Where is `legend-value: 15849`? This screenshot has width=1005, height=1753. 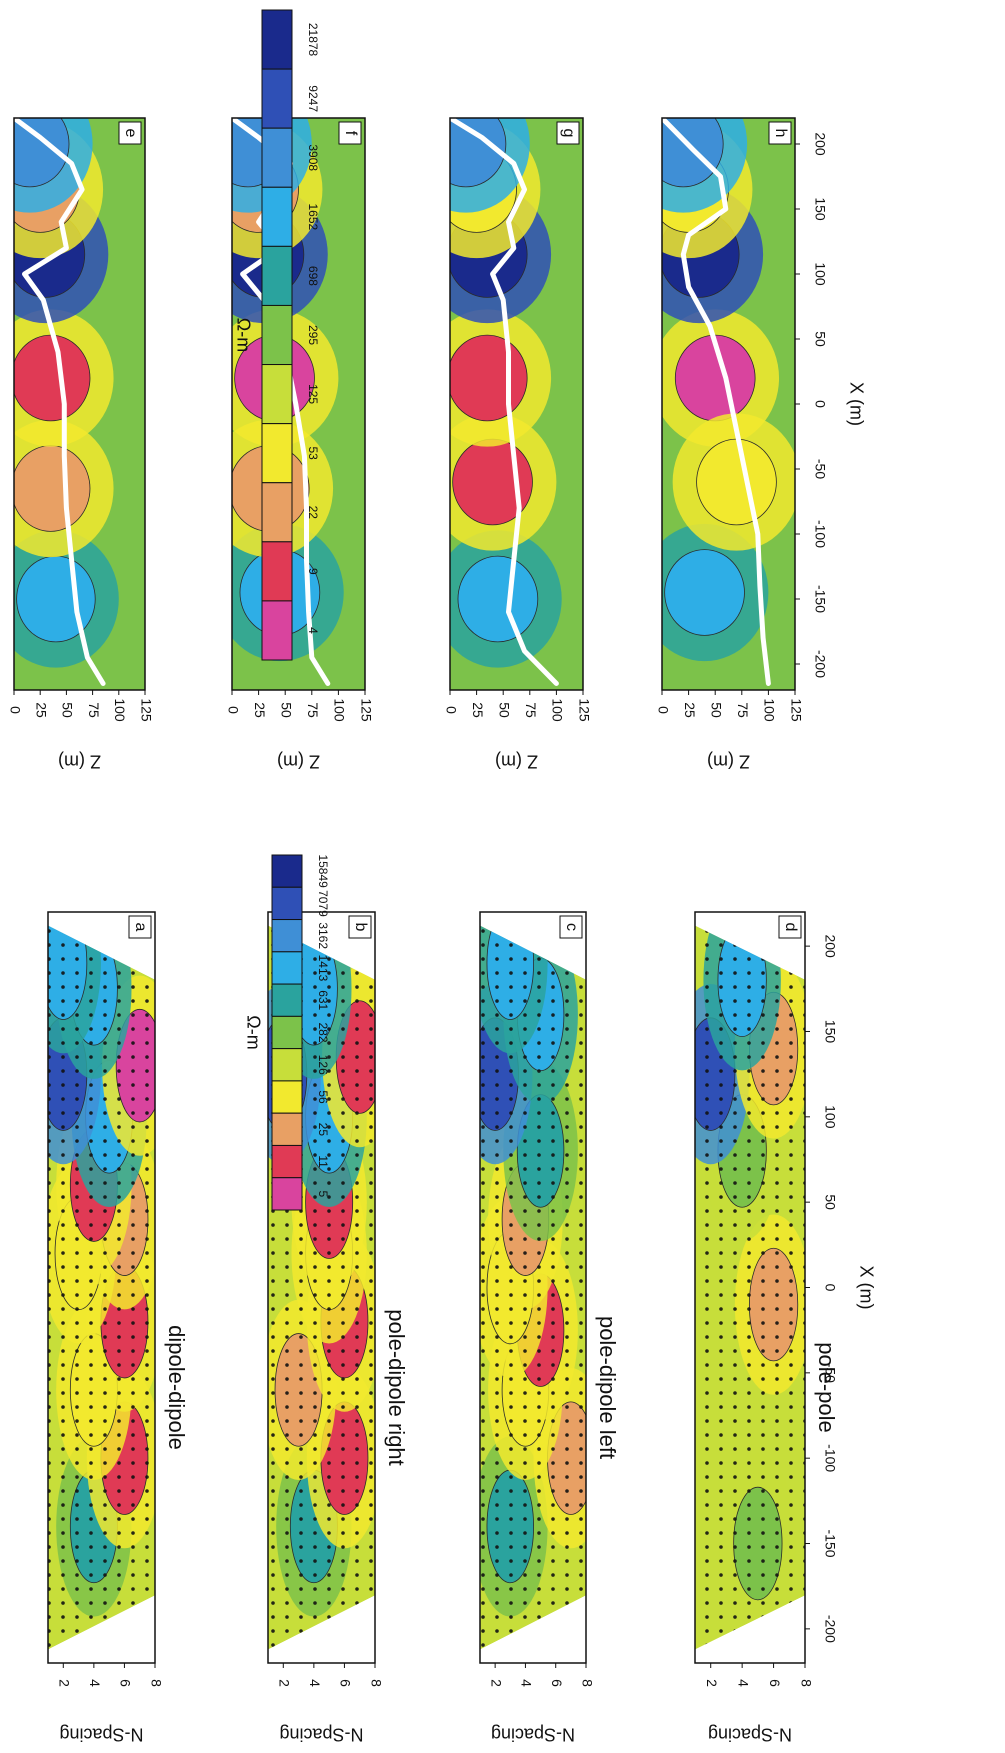
legend-value: 15849 is located at coordinates (323, 871).